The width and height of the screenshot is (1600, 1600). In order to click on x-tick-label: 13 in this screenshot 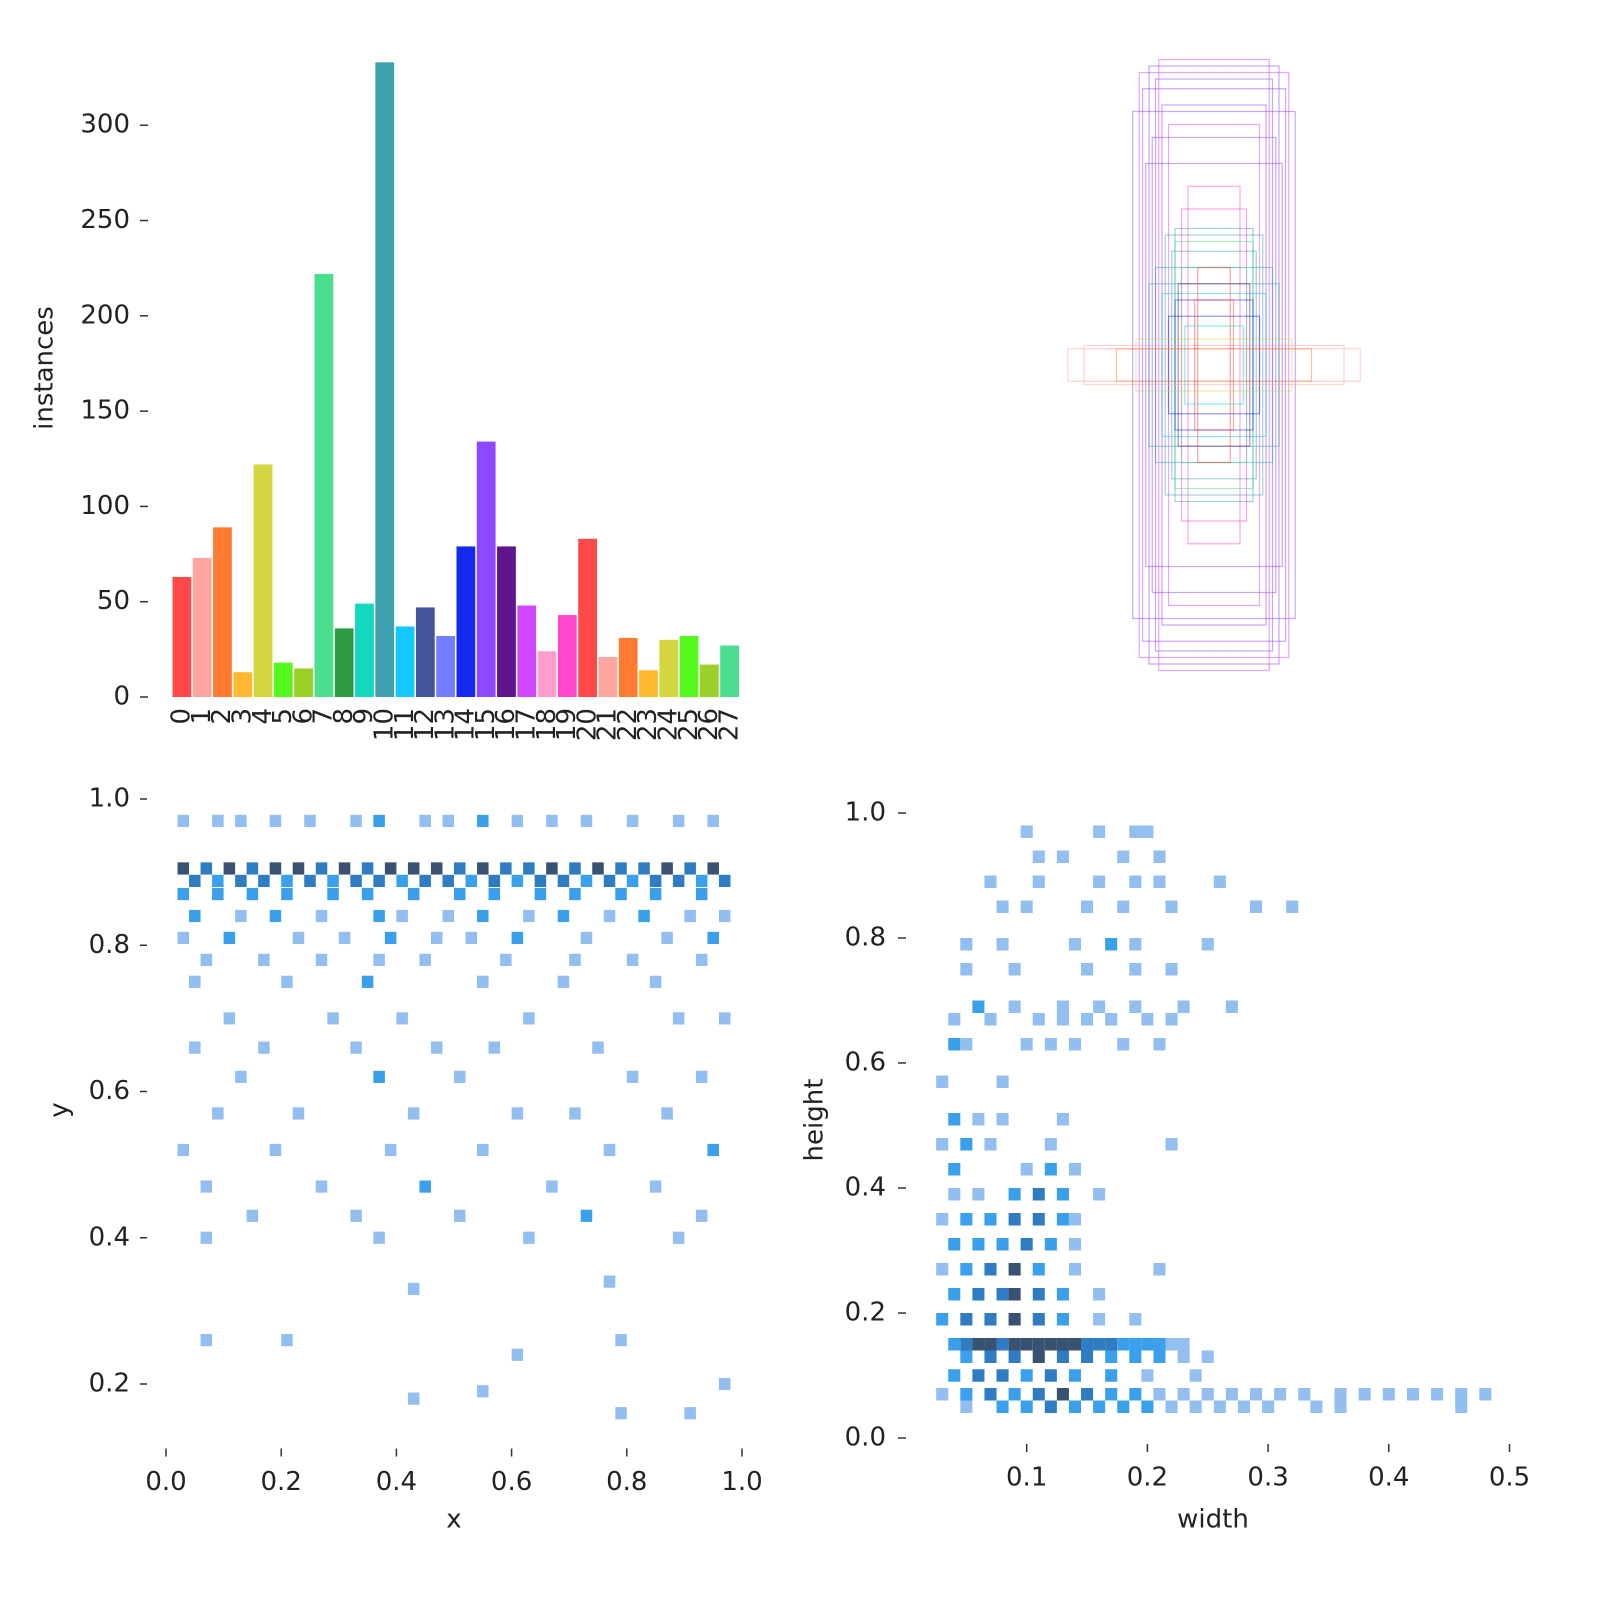, I will do `click(445, 724)`.